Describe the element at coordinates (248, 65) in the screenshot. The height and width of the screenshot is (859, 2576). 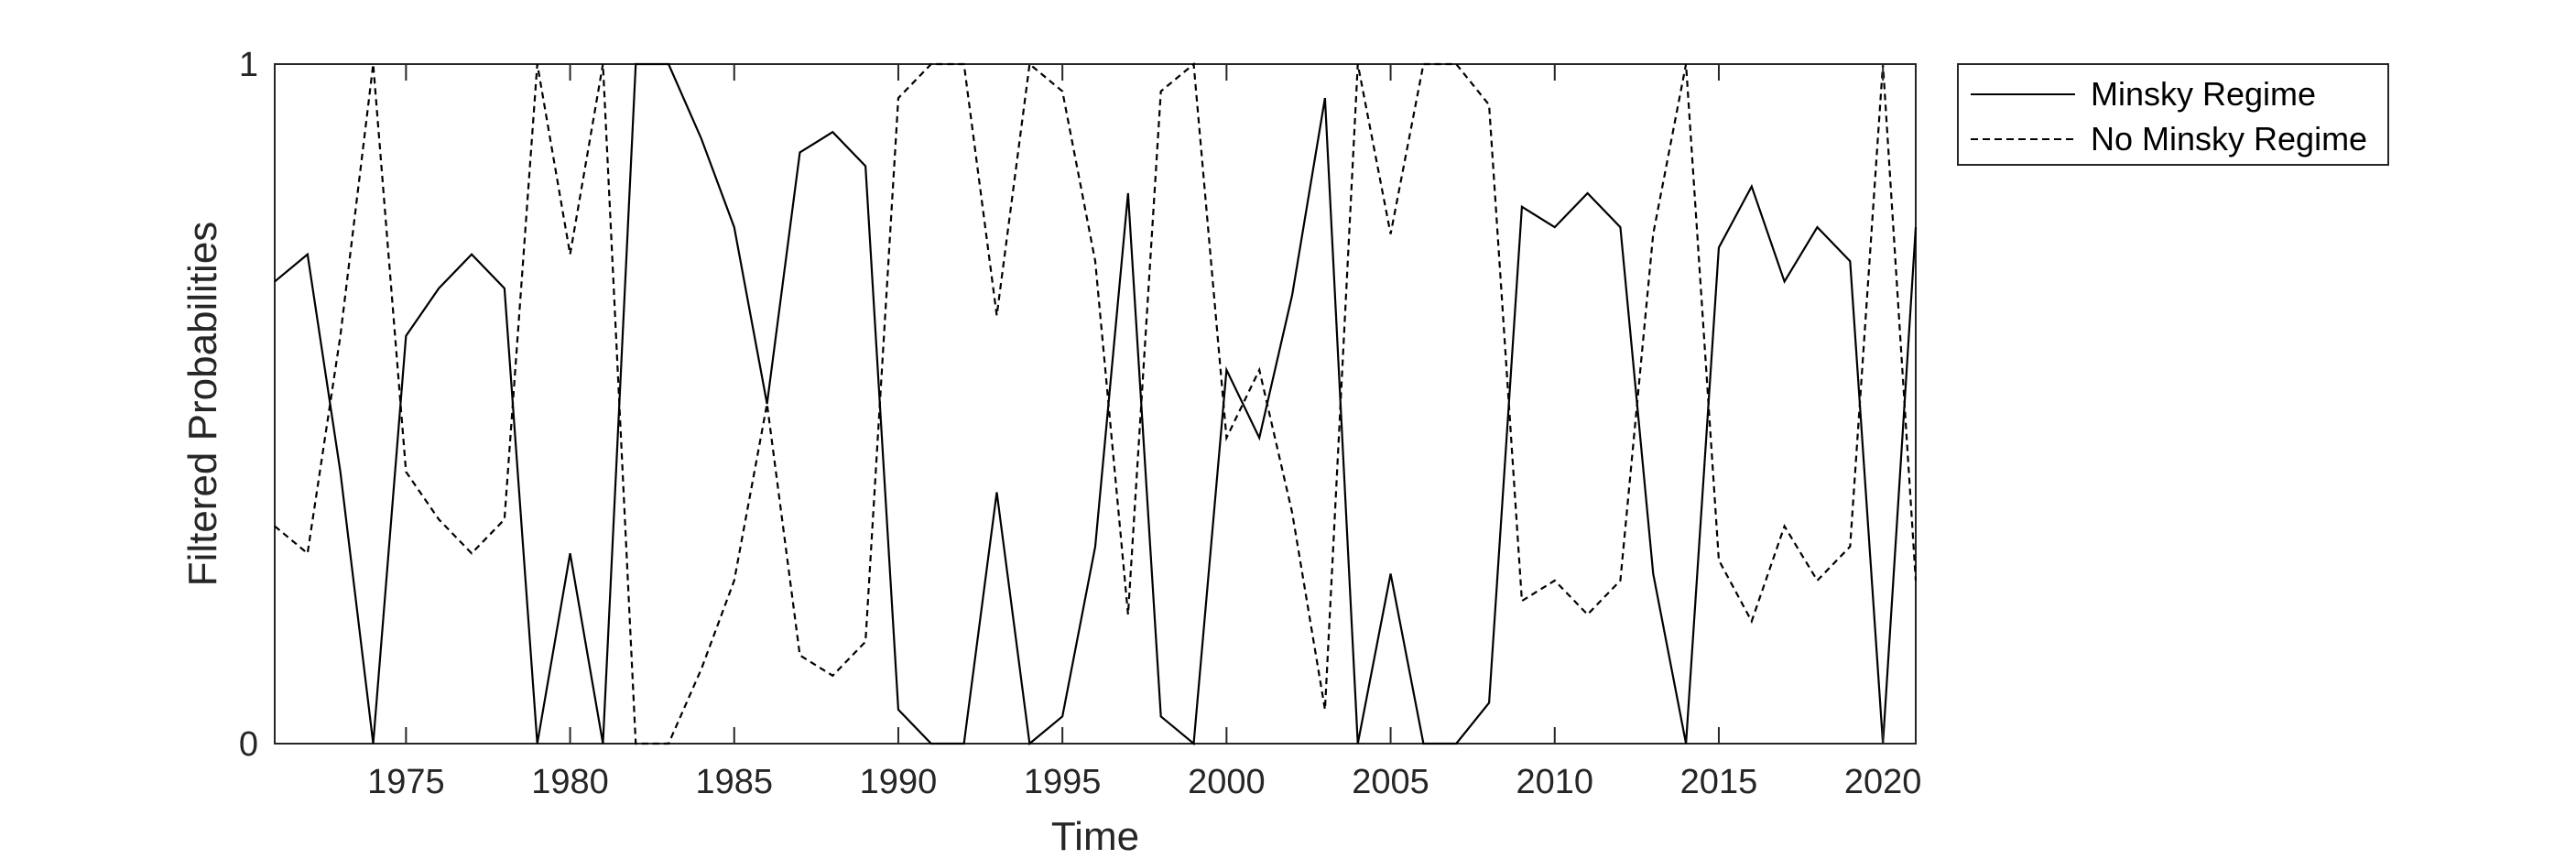
I see `y-tick-label: 1` at that location.